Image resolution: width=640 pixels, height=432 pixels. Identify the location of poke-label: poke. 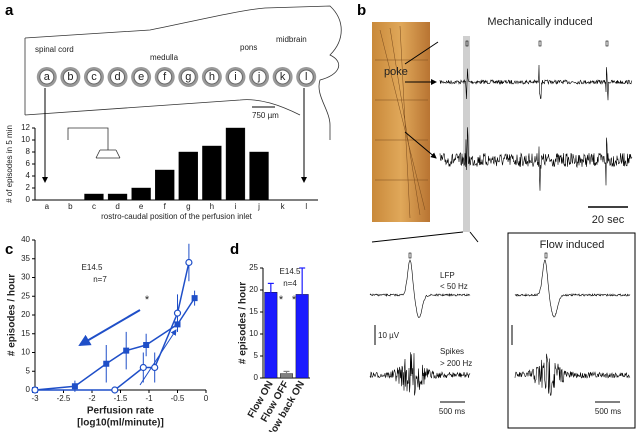
(396, 72).